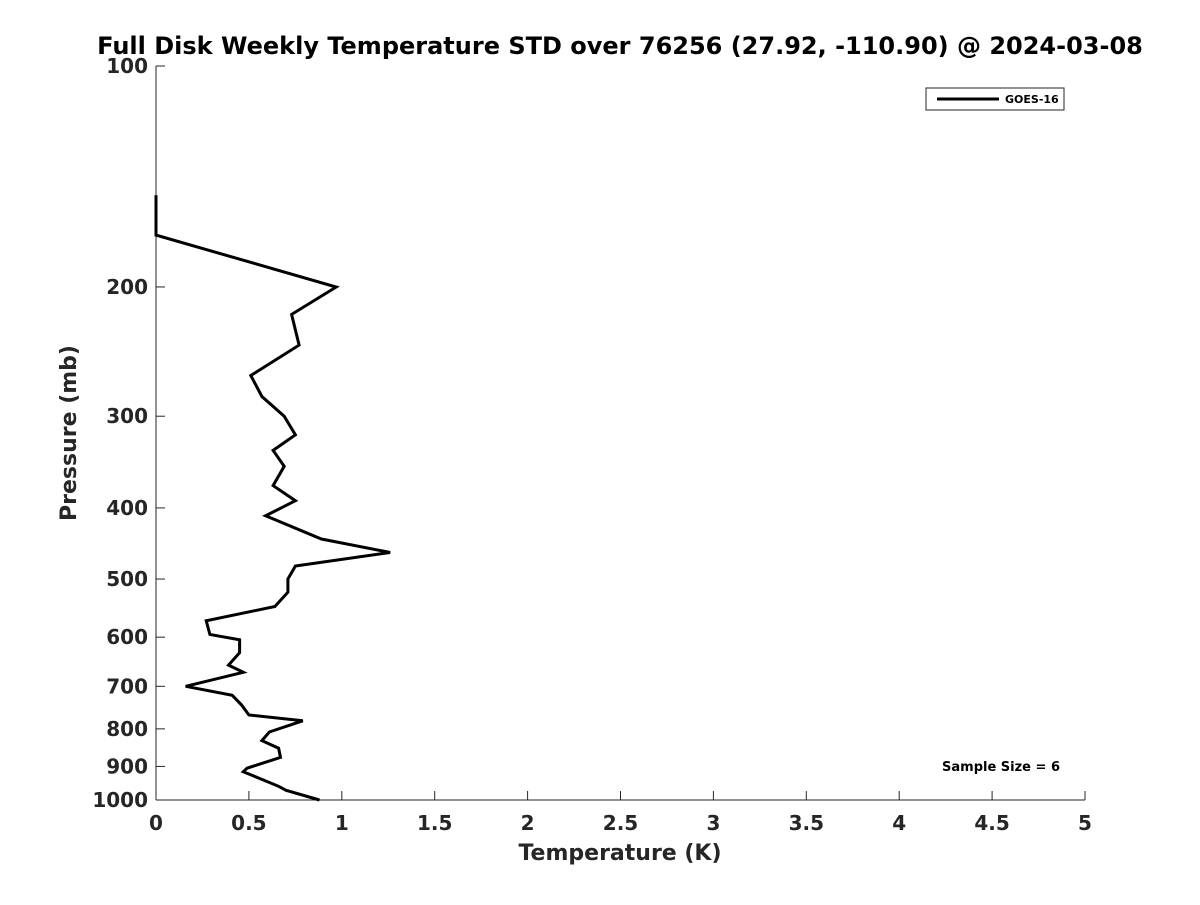  Describe the element at coordinates (248, 823) in the screenshot. I see `x-tick-label: 0.5` at that location.